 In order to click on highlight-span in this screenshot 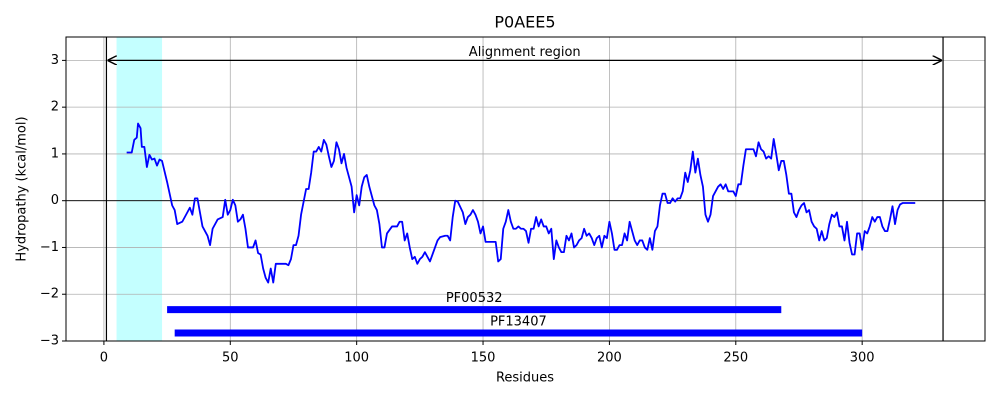, I will do `click(139, 189)`.